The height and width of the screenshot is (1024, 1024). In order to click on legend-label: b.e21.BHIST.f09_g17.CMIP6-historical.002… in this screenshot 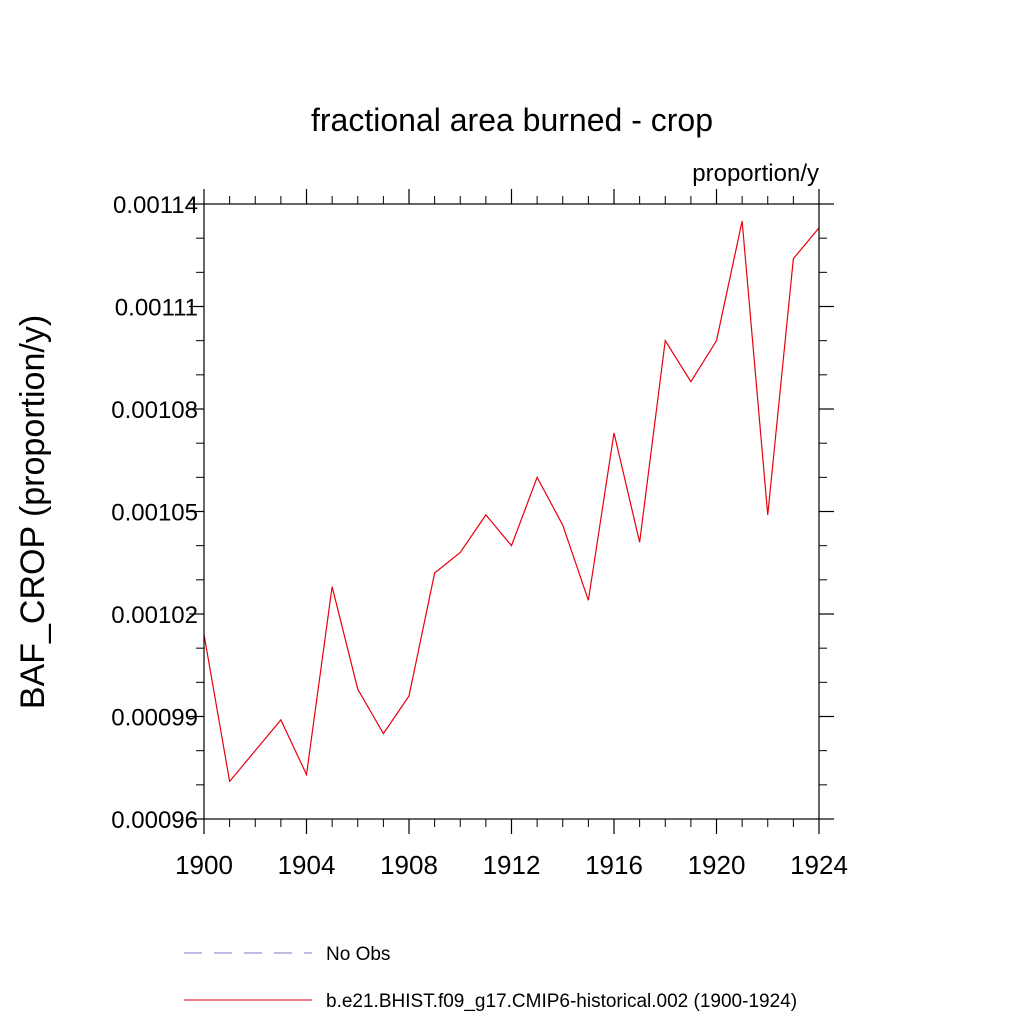, I will do `click(561, 1001)`.